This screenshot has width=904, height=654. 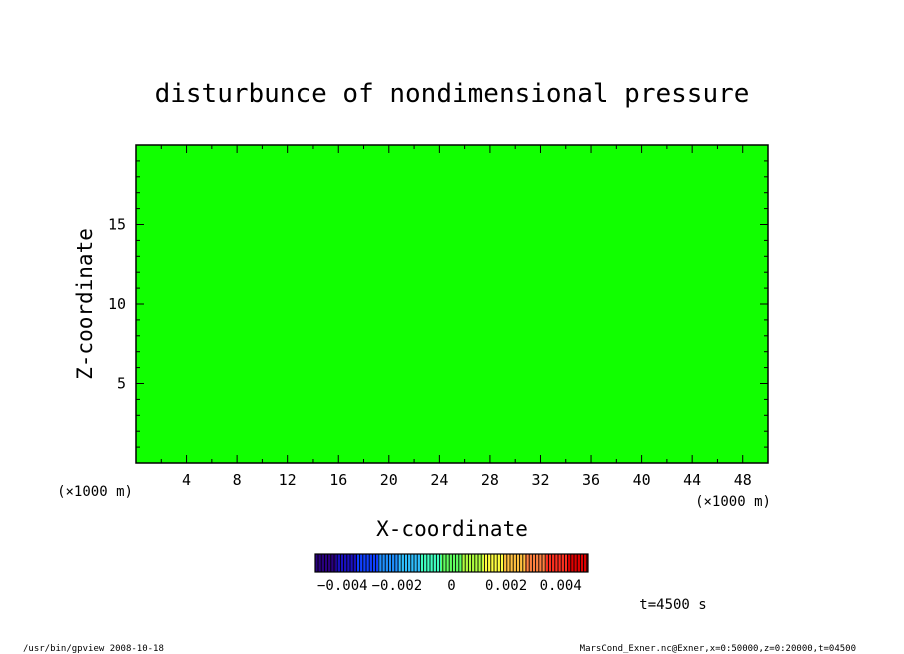 I want to click on y-tick-label: 10, so click(x=117, y=304).